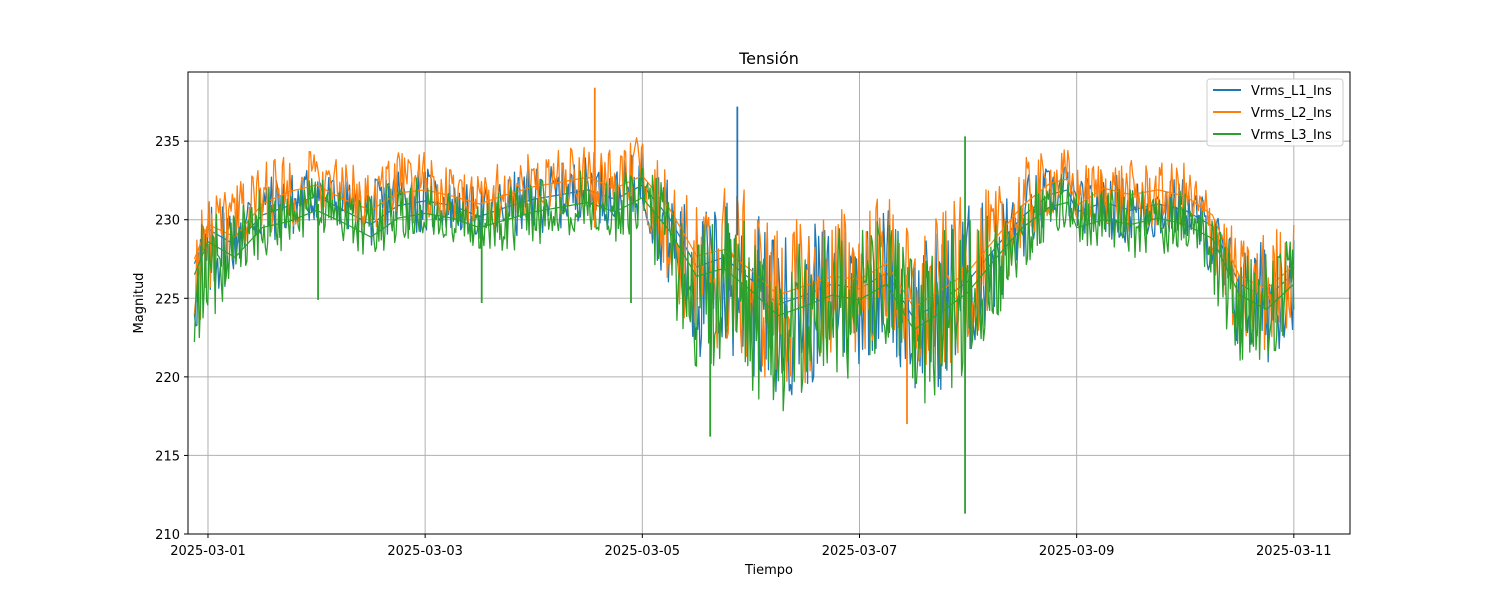 The image size is (1500, 604). Describe the element at coordinates (167, 142) in the screenshot. I see `y-tick-label: 235` at that location.